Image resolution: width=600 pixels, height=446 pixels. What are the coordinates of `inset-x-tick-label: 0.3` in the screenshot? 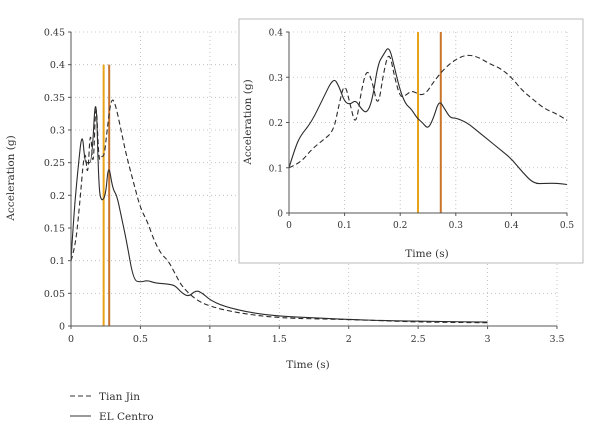 It's located at (456, 226).